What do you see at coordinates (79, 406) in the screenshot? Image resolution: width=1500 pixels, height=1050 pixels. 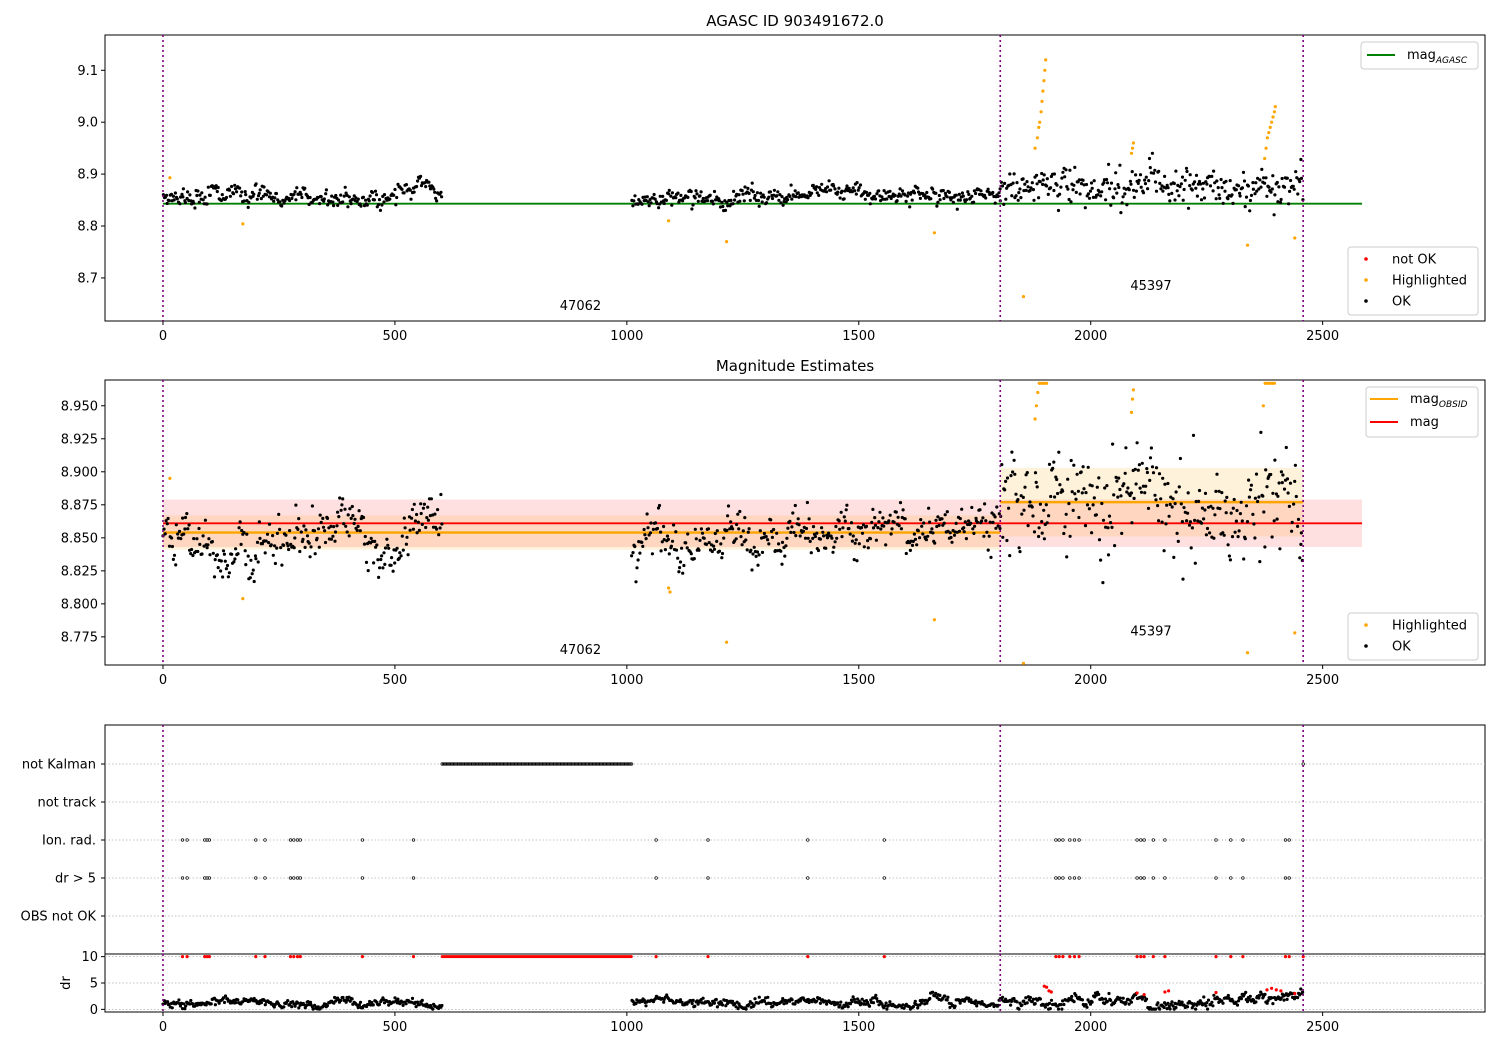 I see `y-tick-label: 8.950` at bounding box center [79, 406].